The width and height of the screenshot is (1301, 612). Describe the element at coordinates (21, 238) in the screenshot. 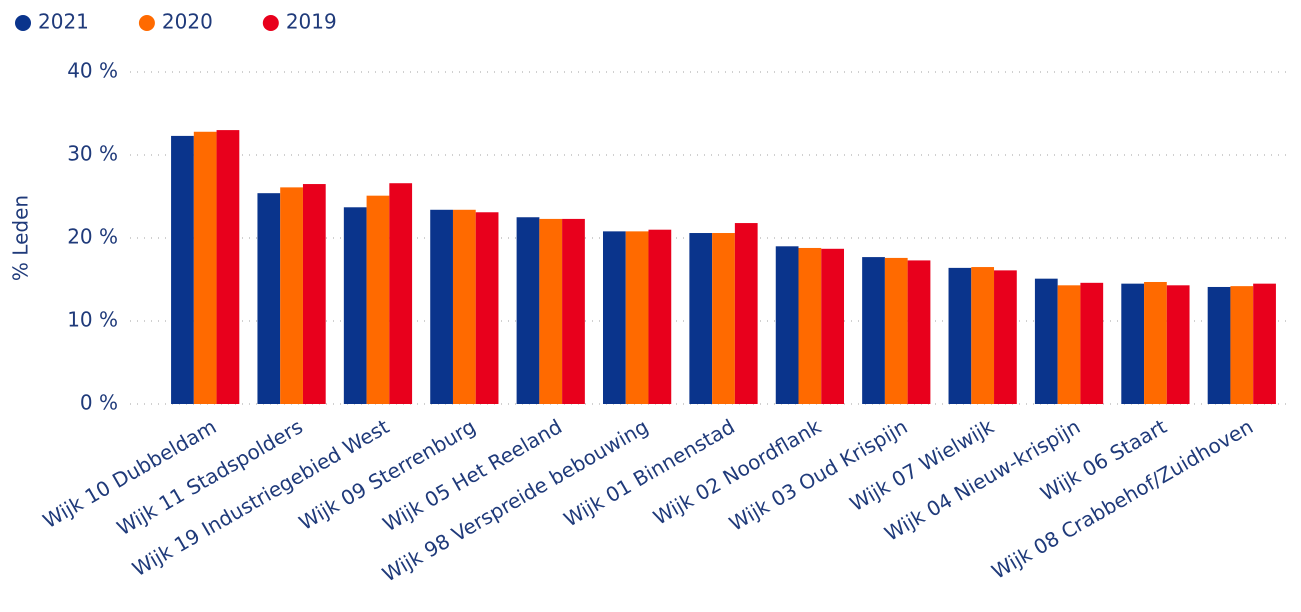

I see `y-axis-label: % Leden` at that location.